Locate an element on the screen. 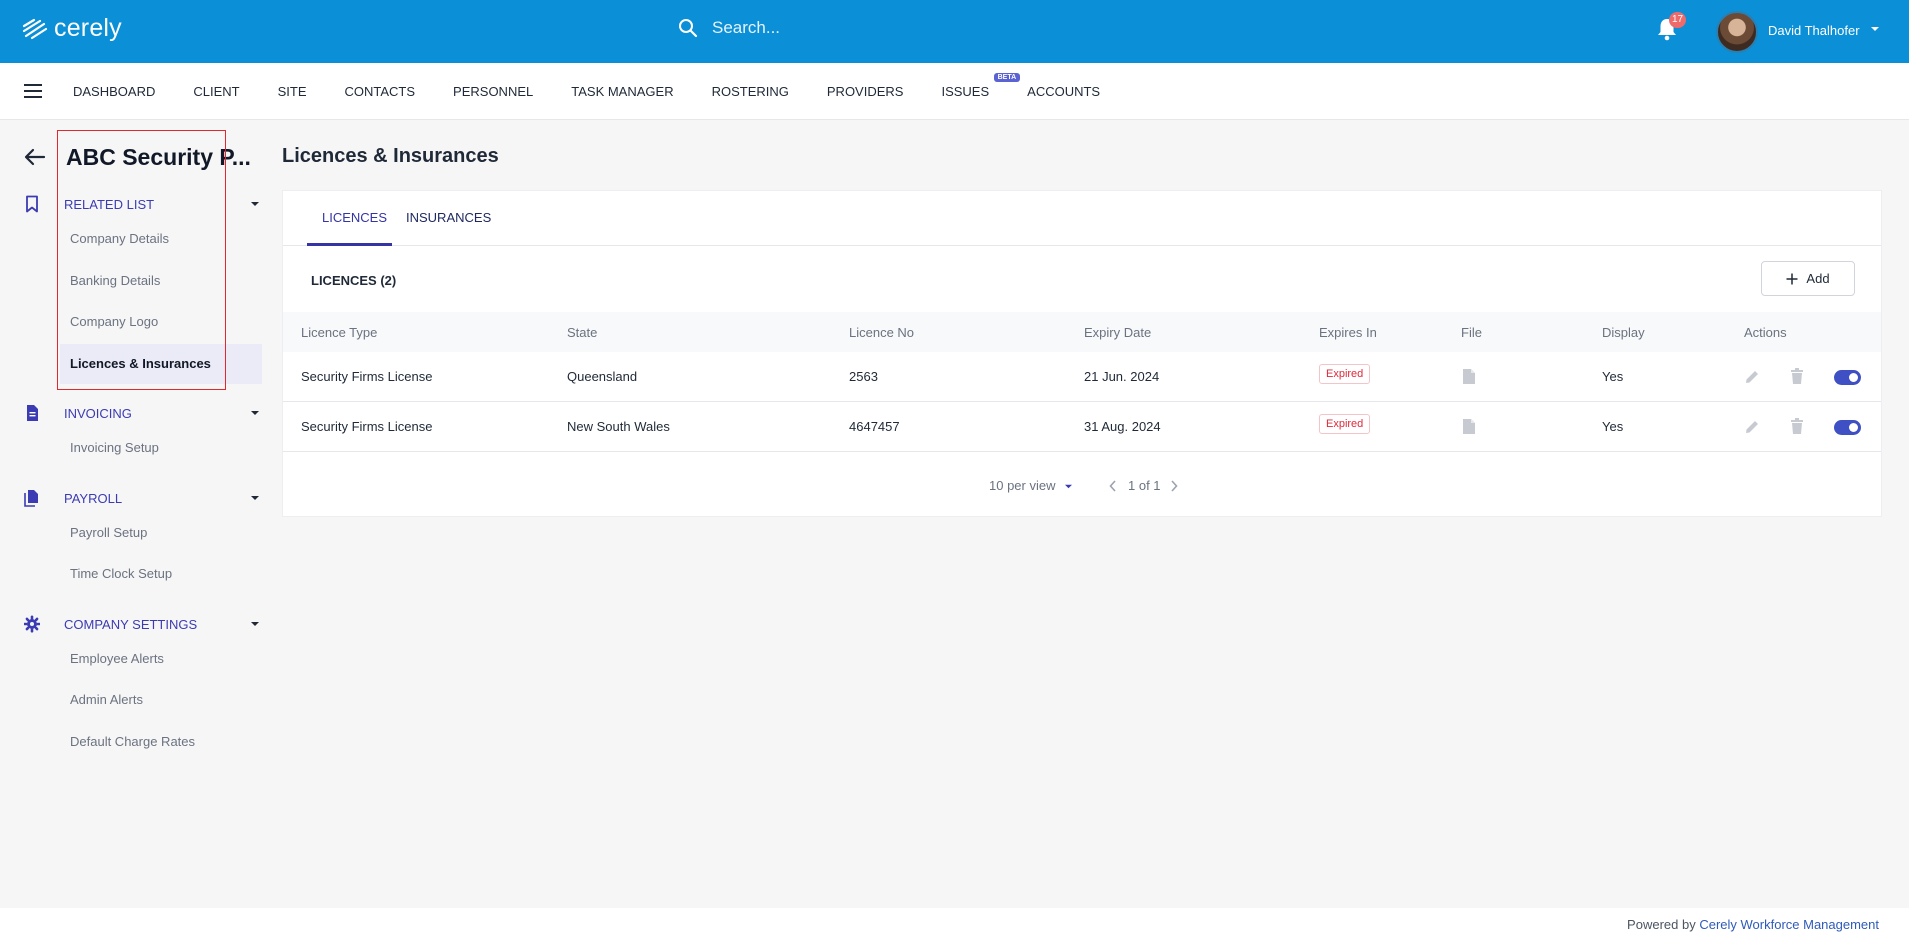 This screenshot has width=1909, height=939. gear-icon is located at coordinates (32, 624).